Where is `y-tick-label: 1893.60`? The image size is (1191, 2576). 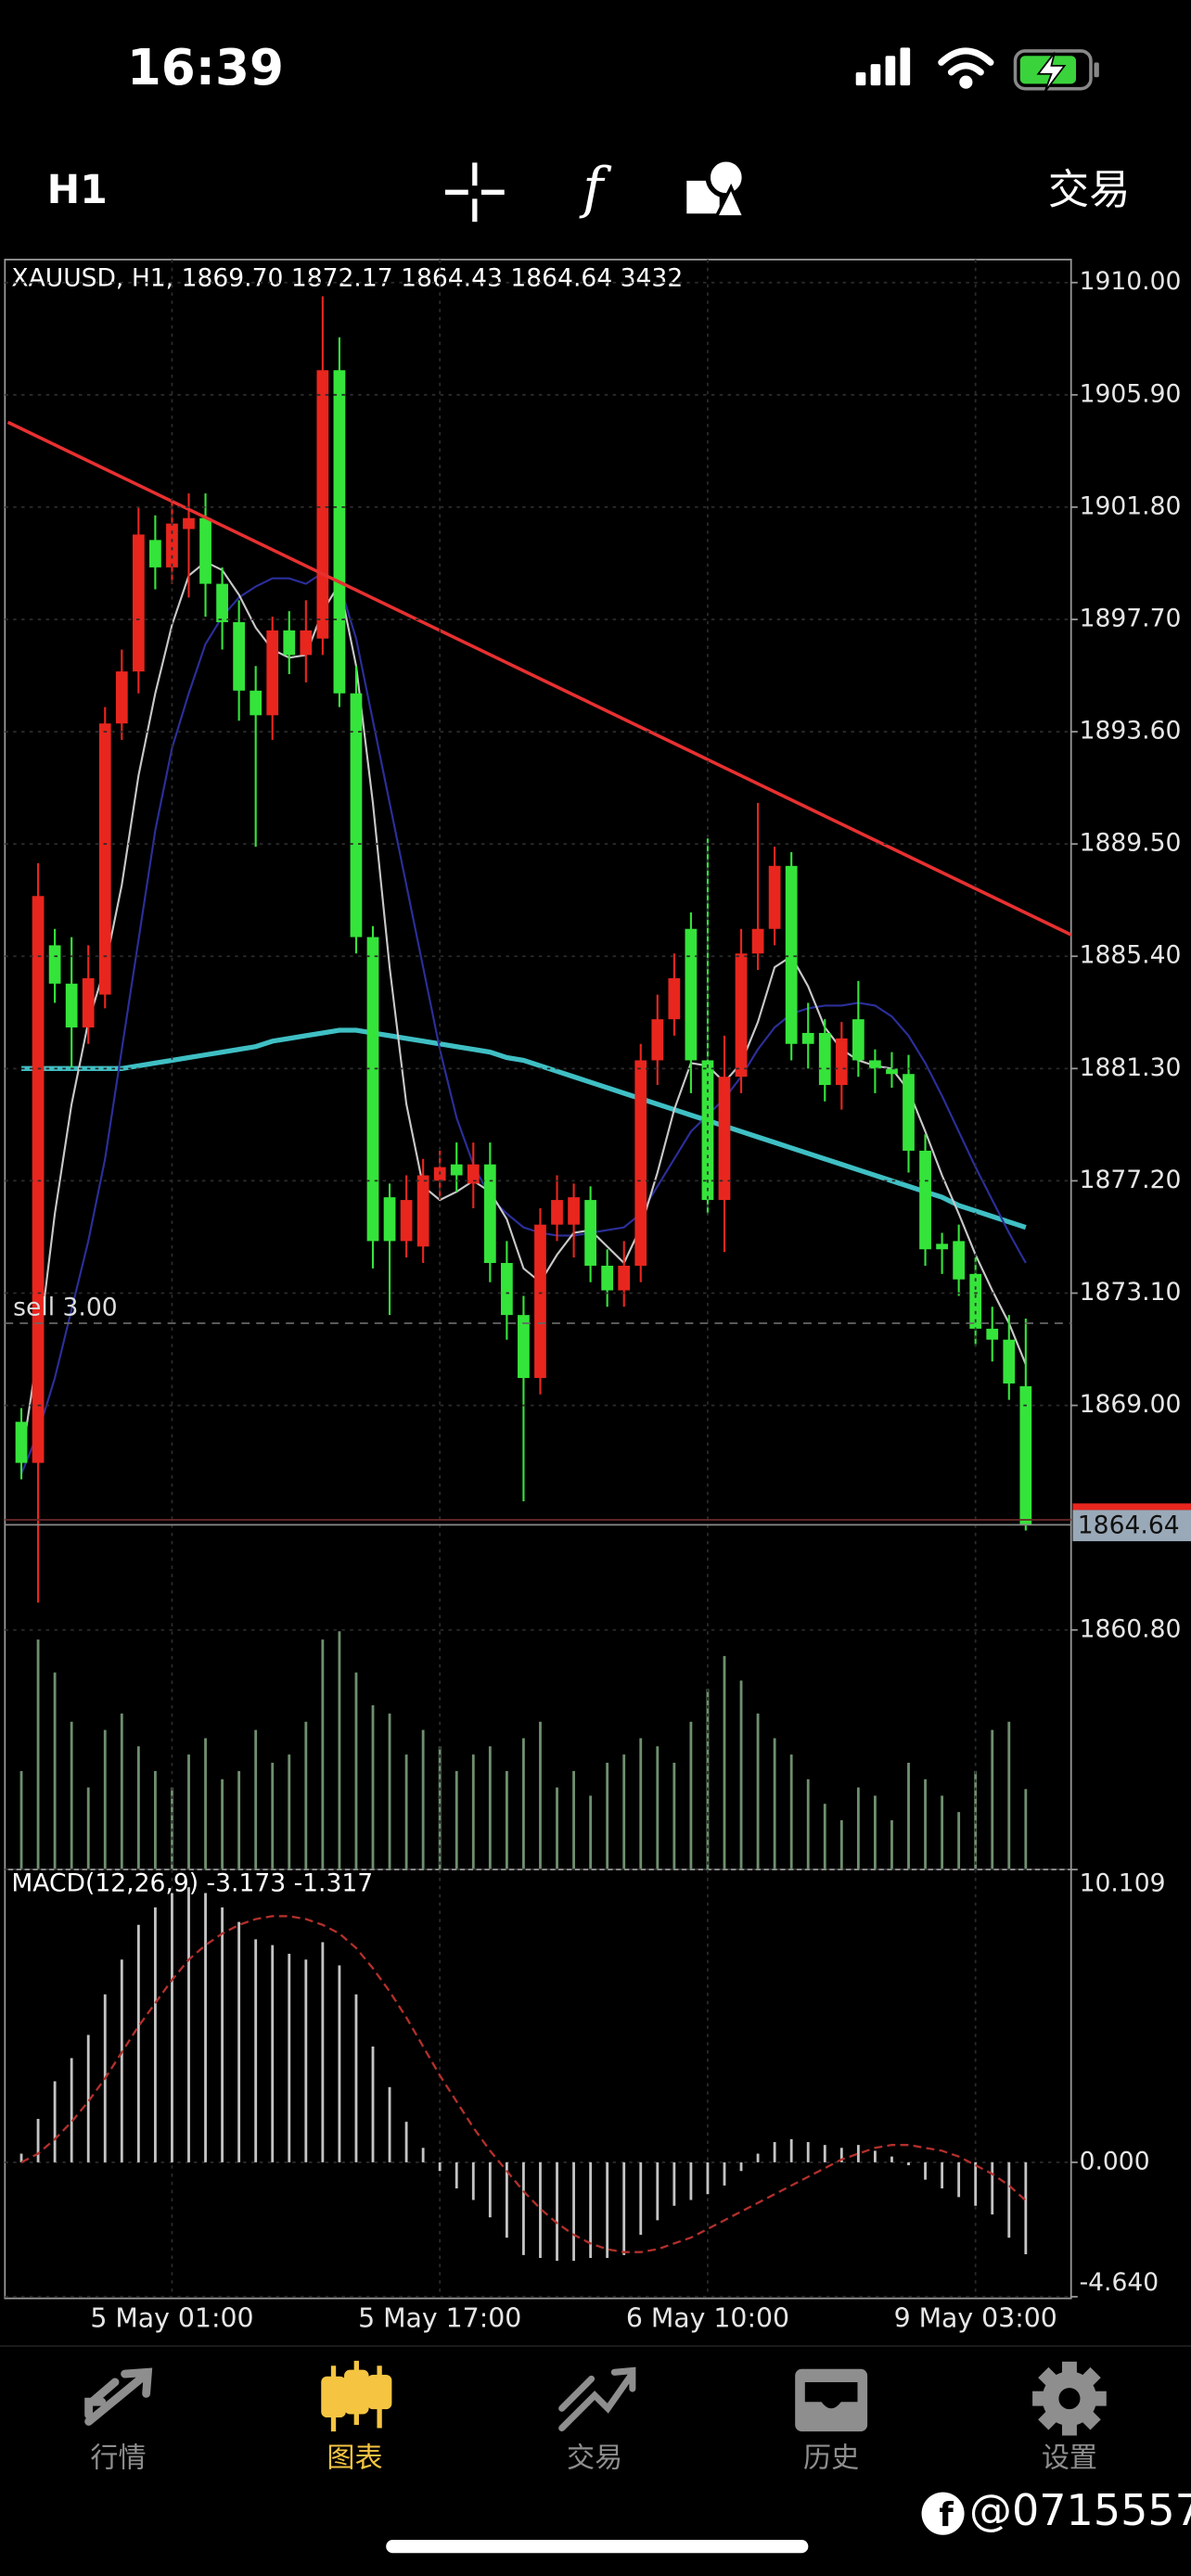
y-tick-label: 1893.60 is located at coordinates (1131, 732).